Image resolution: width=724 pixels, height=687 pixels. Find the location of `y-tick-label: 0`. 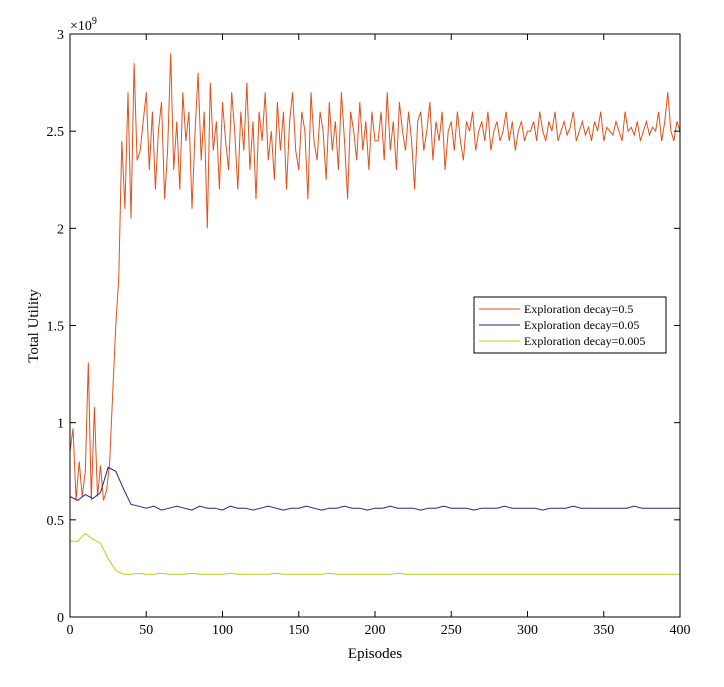

y-tick-label: 0 is located at coordinates (60, 618).